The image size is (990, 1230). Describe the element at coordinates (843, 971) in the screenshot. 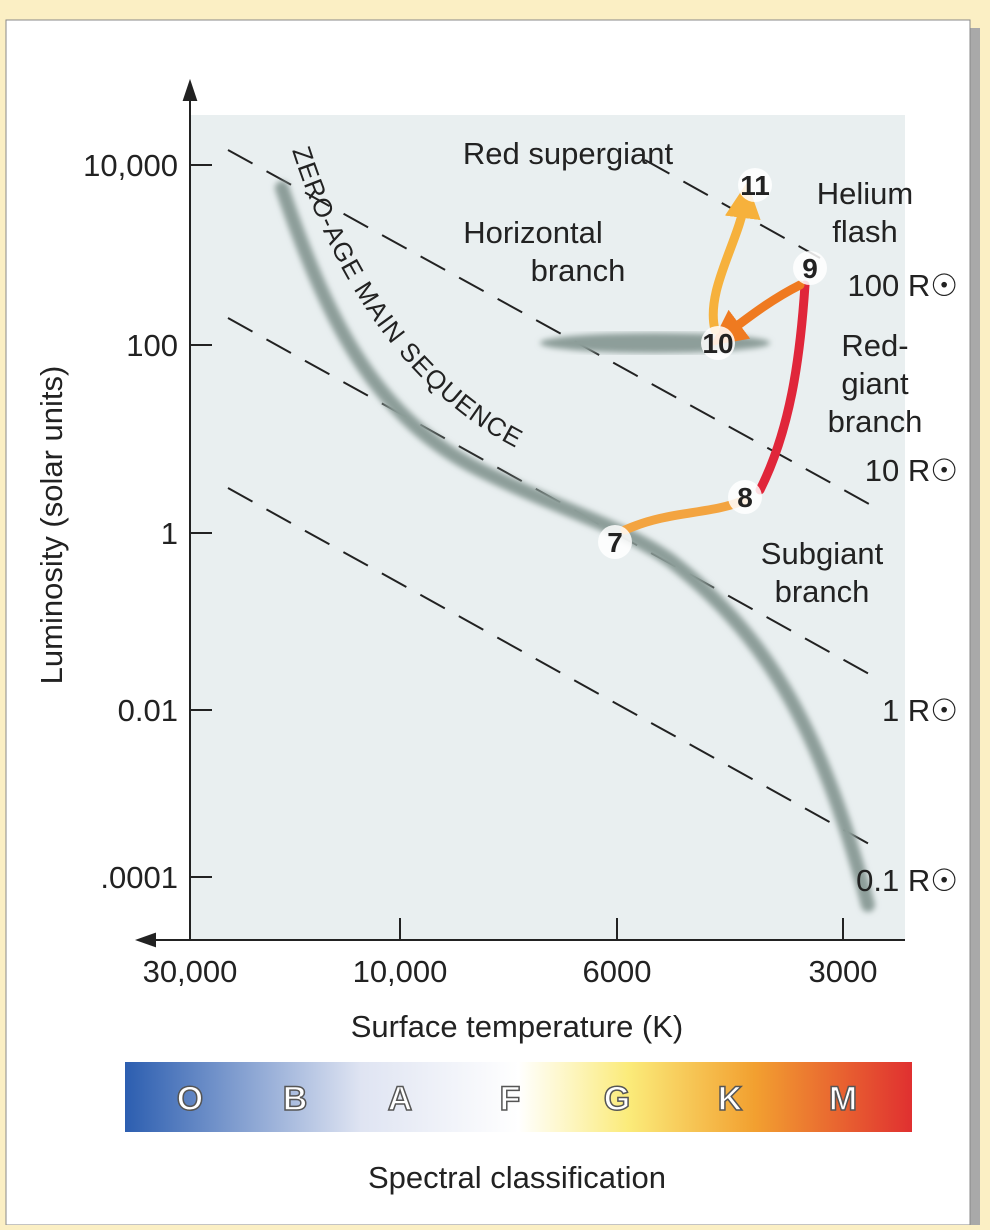

I see `x-tick-label: 3000` at that location.